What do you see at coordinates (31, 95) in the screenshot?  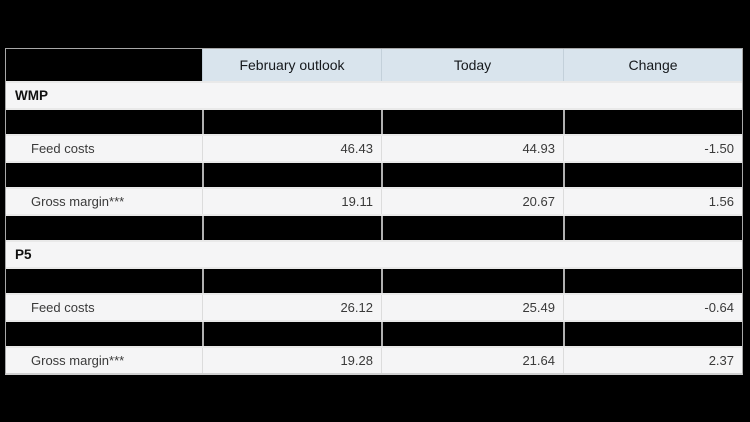 I see `section-label: WMP` at bounding box center [31, 95].